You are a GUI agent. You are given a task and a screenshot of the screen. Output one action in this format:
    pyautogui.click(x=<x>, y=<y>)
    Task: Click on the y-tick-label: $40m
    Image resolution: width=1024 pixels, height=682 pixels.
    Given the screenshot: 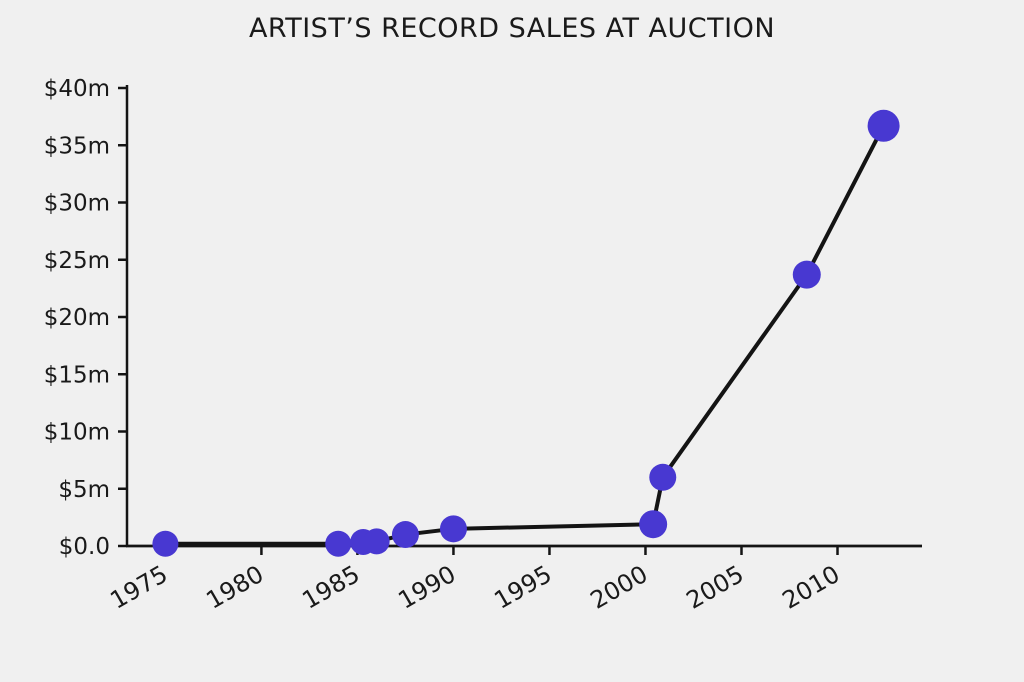 What is the action you would take?
    pyautogui.click(x=77, y=89)
    